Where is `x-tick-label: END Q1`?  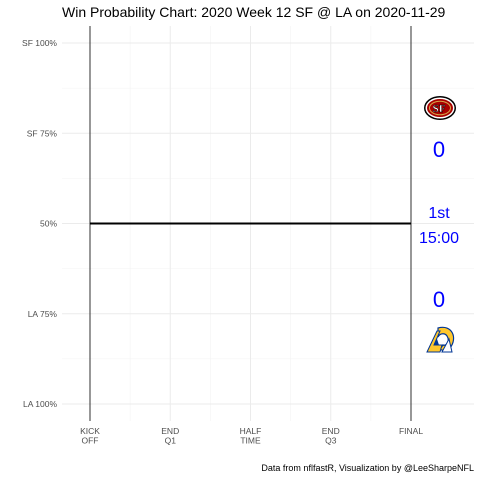 x-tick-label: END Q1 is located at coordinates (170, 436).